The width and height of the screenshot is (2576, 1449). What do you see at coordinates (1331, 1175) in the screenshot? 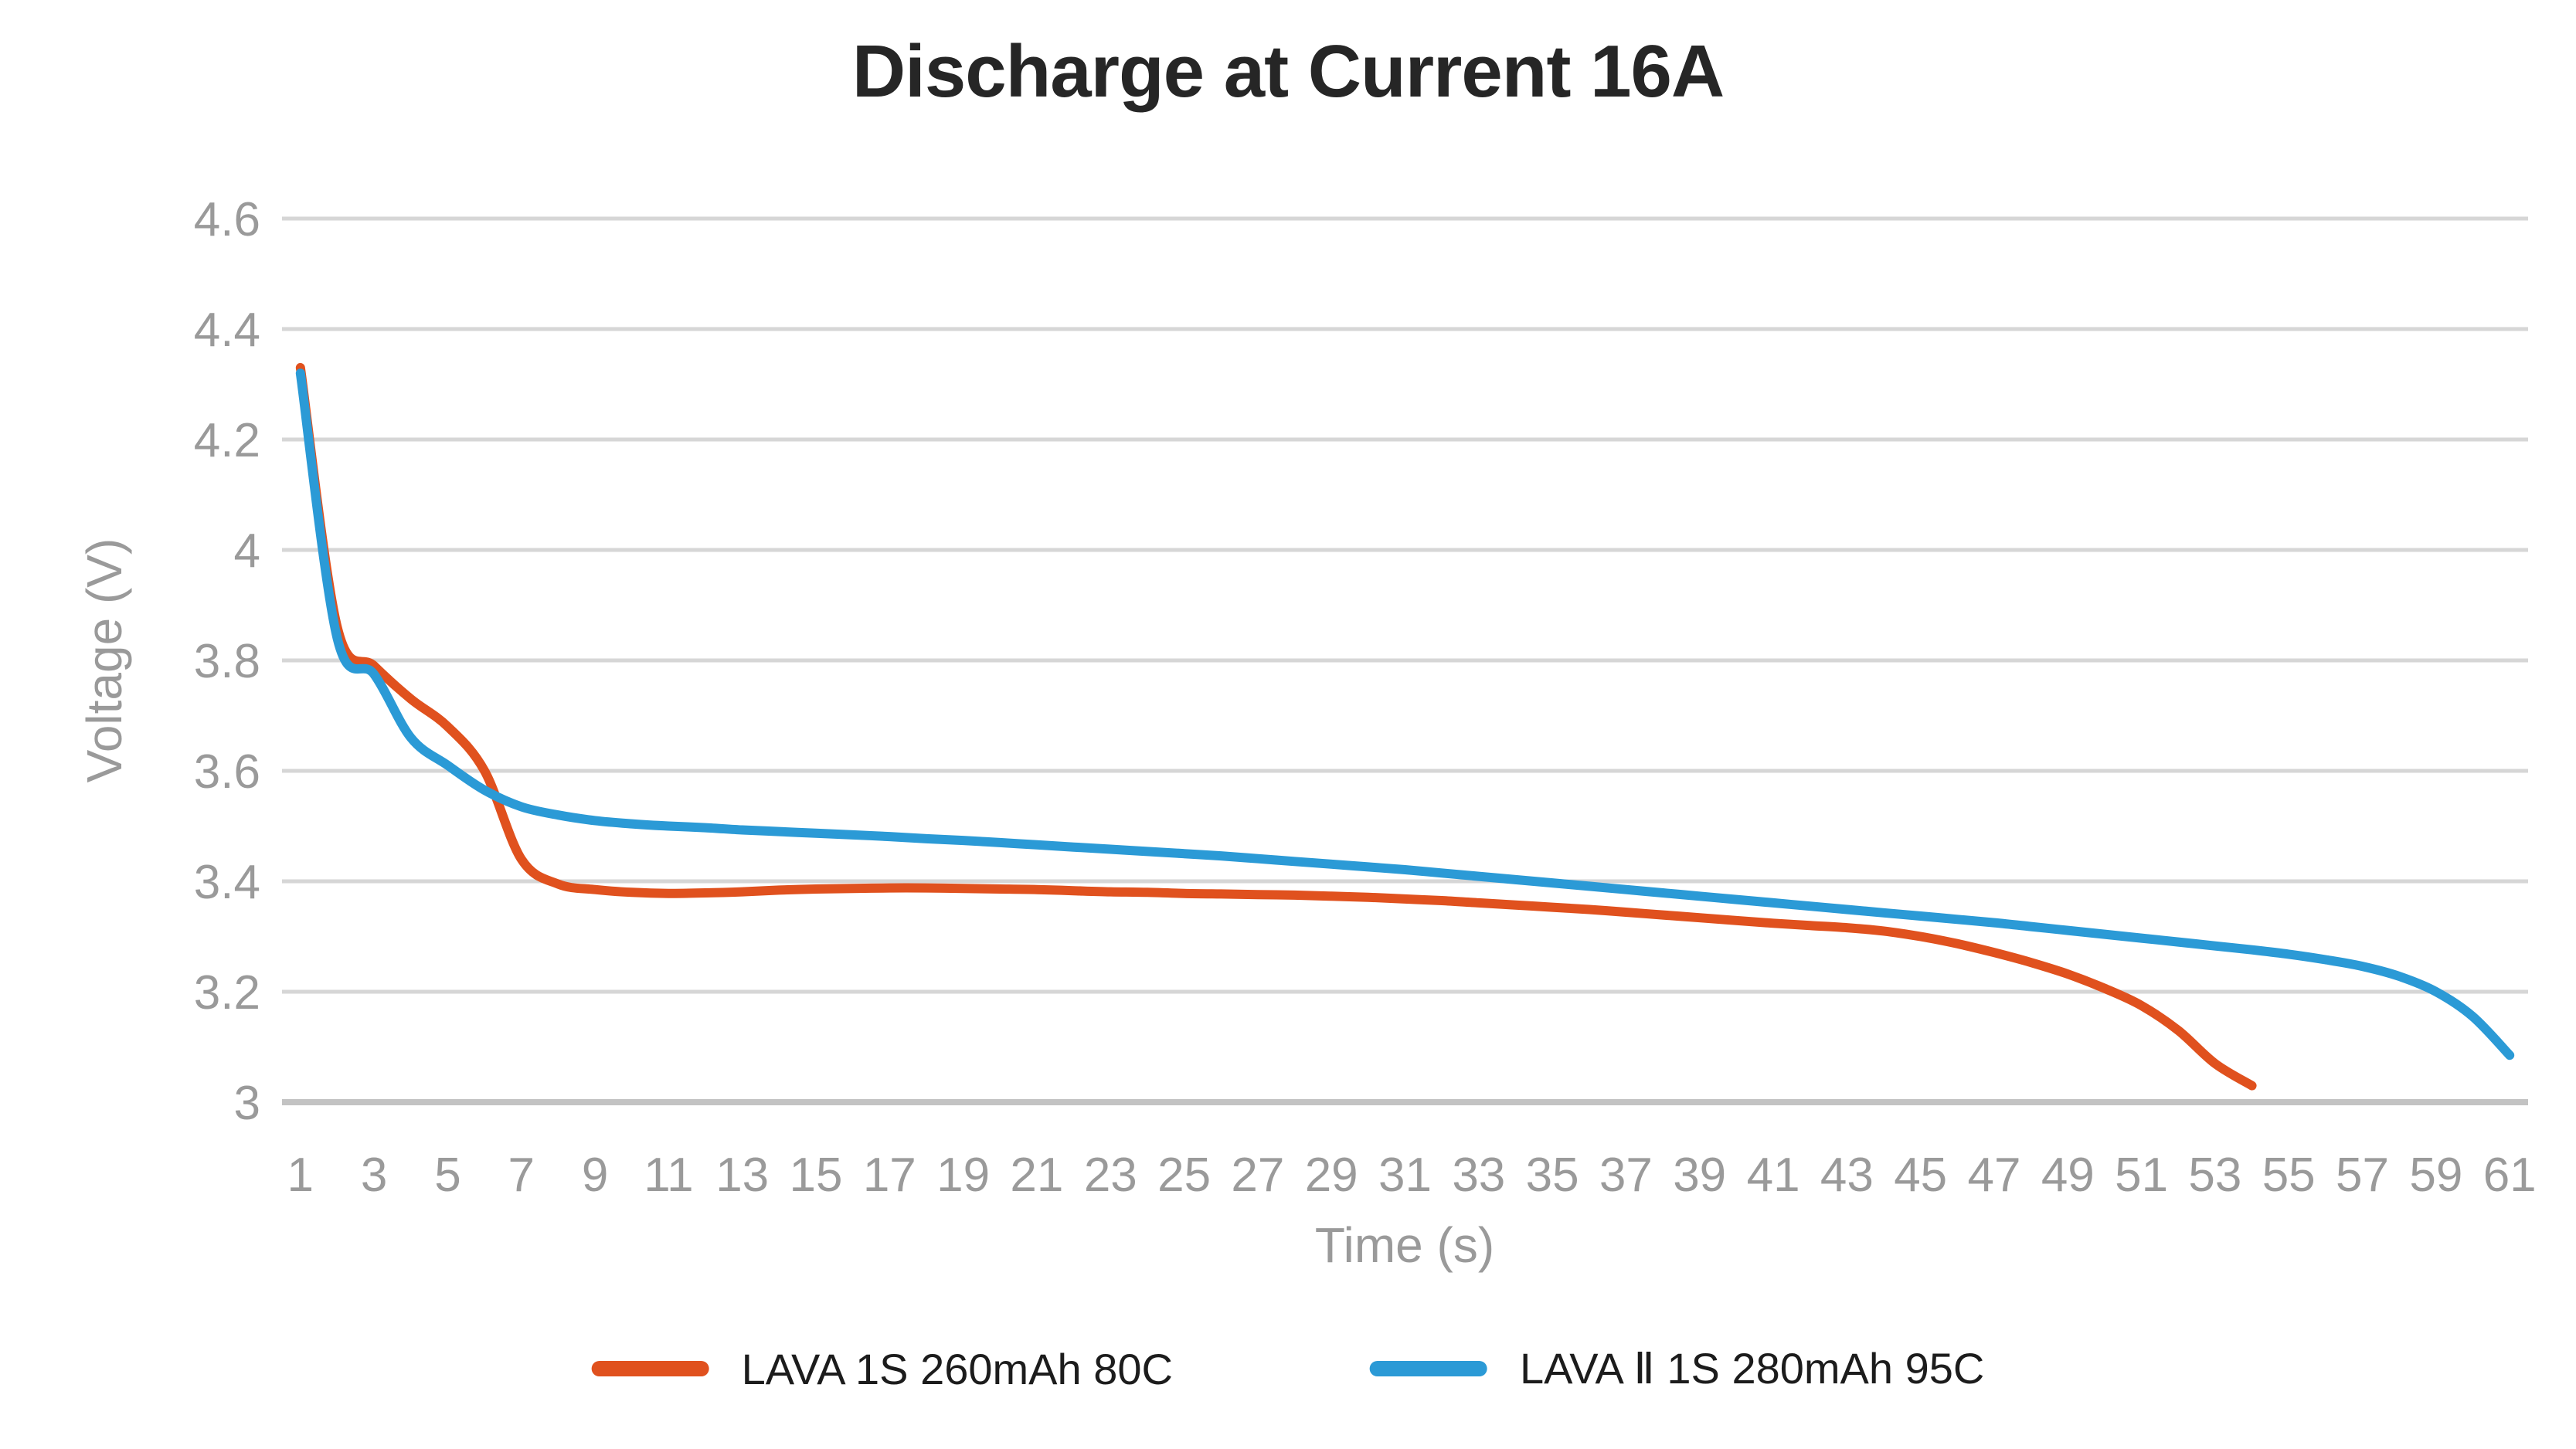
I see `x-tick-label: 29` at bounding box center [1331, 1175].